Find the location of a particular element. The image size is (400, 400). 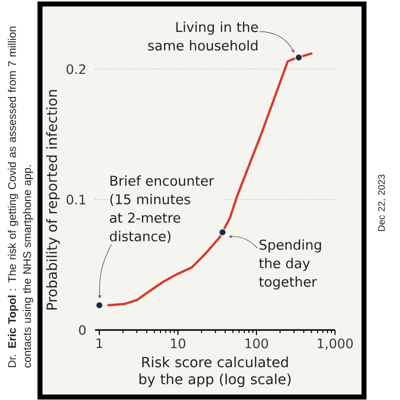

y-axis-title: Probability of reported infection is located at coordinates (53, 200).